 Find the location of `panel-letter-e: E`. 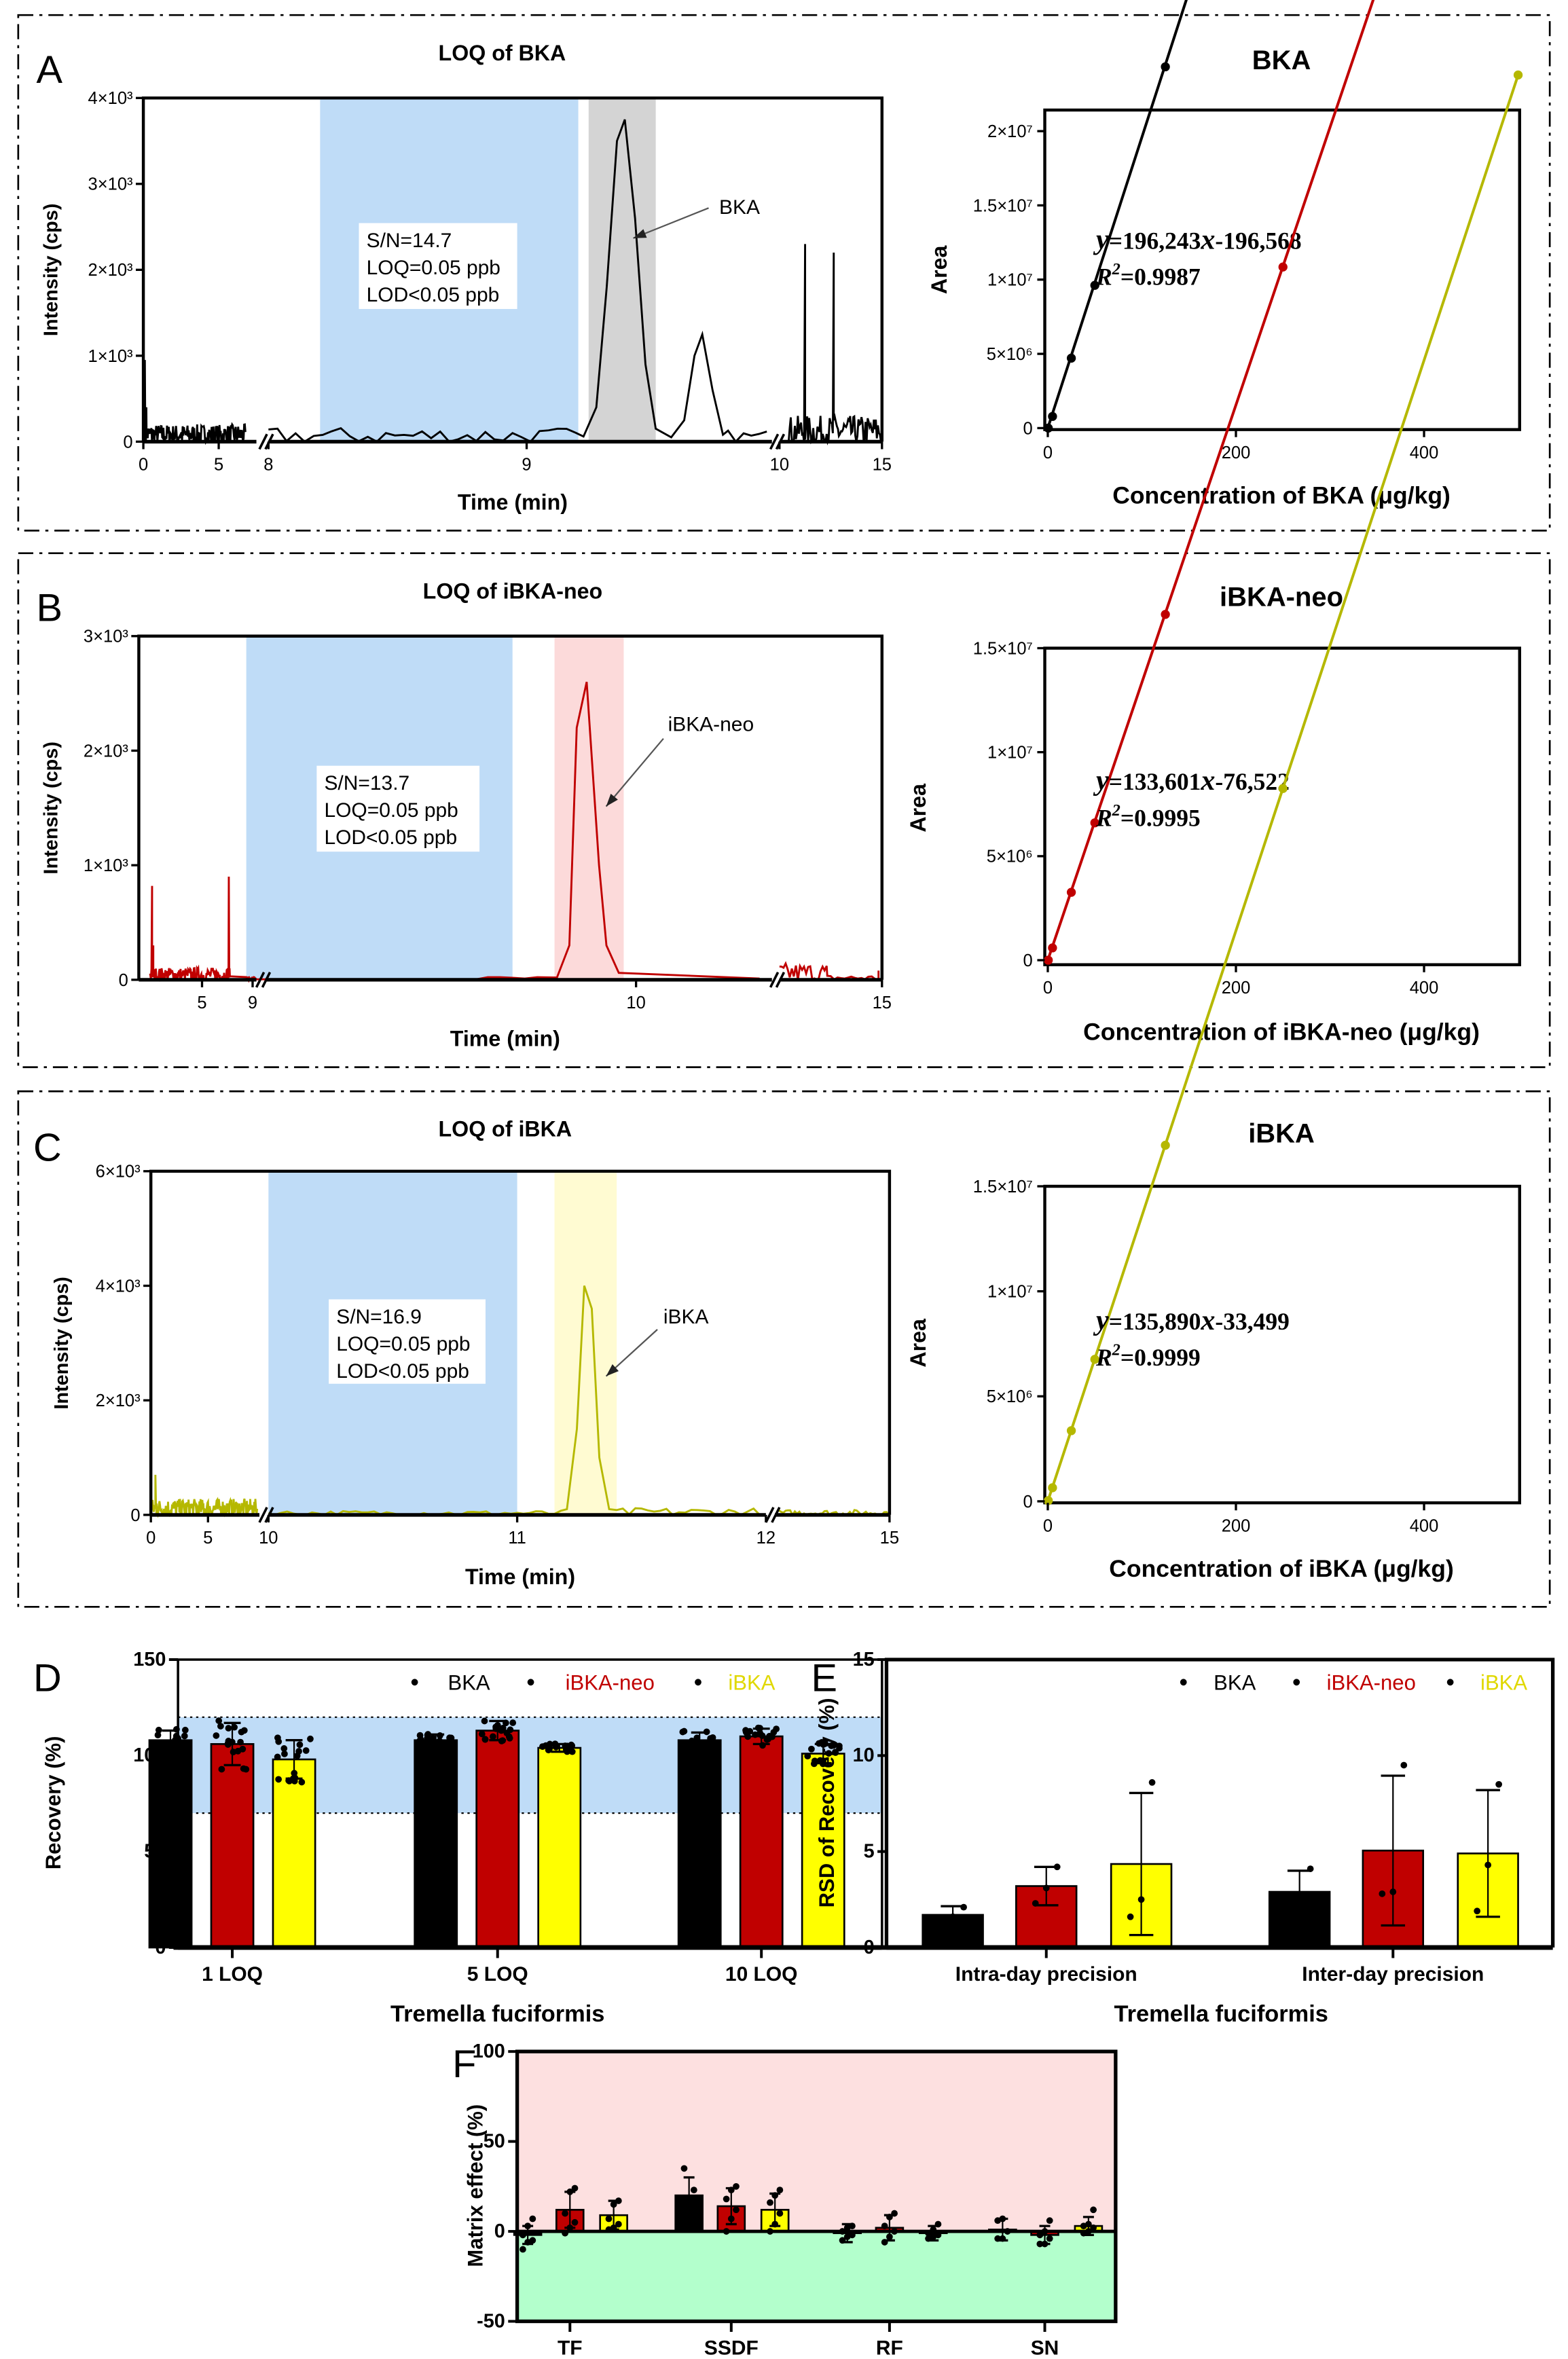

panel-letter-e: E is located at coordinates (824, 1678).